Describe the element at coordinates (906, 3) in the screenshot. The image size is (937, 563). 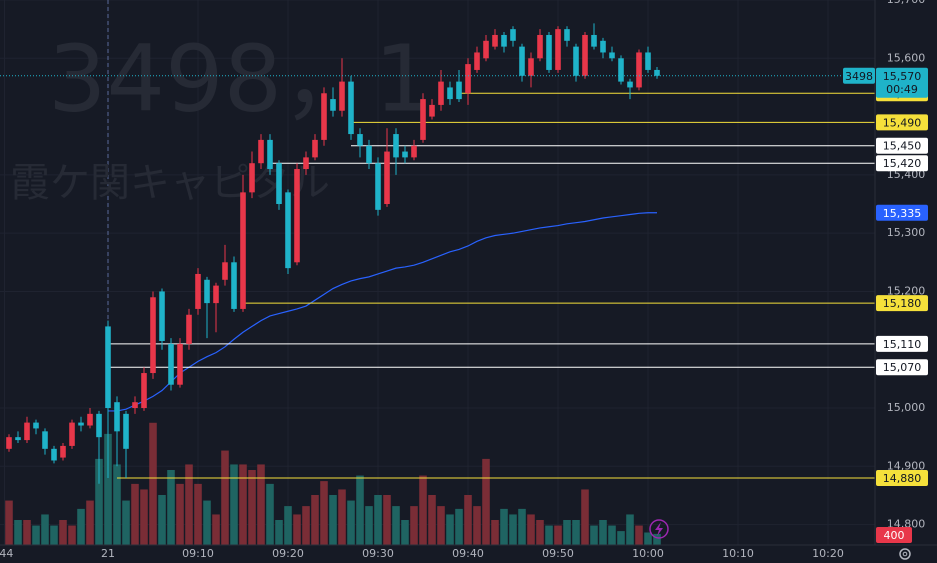
I see `y-tick-label: 15,700` at that location.